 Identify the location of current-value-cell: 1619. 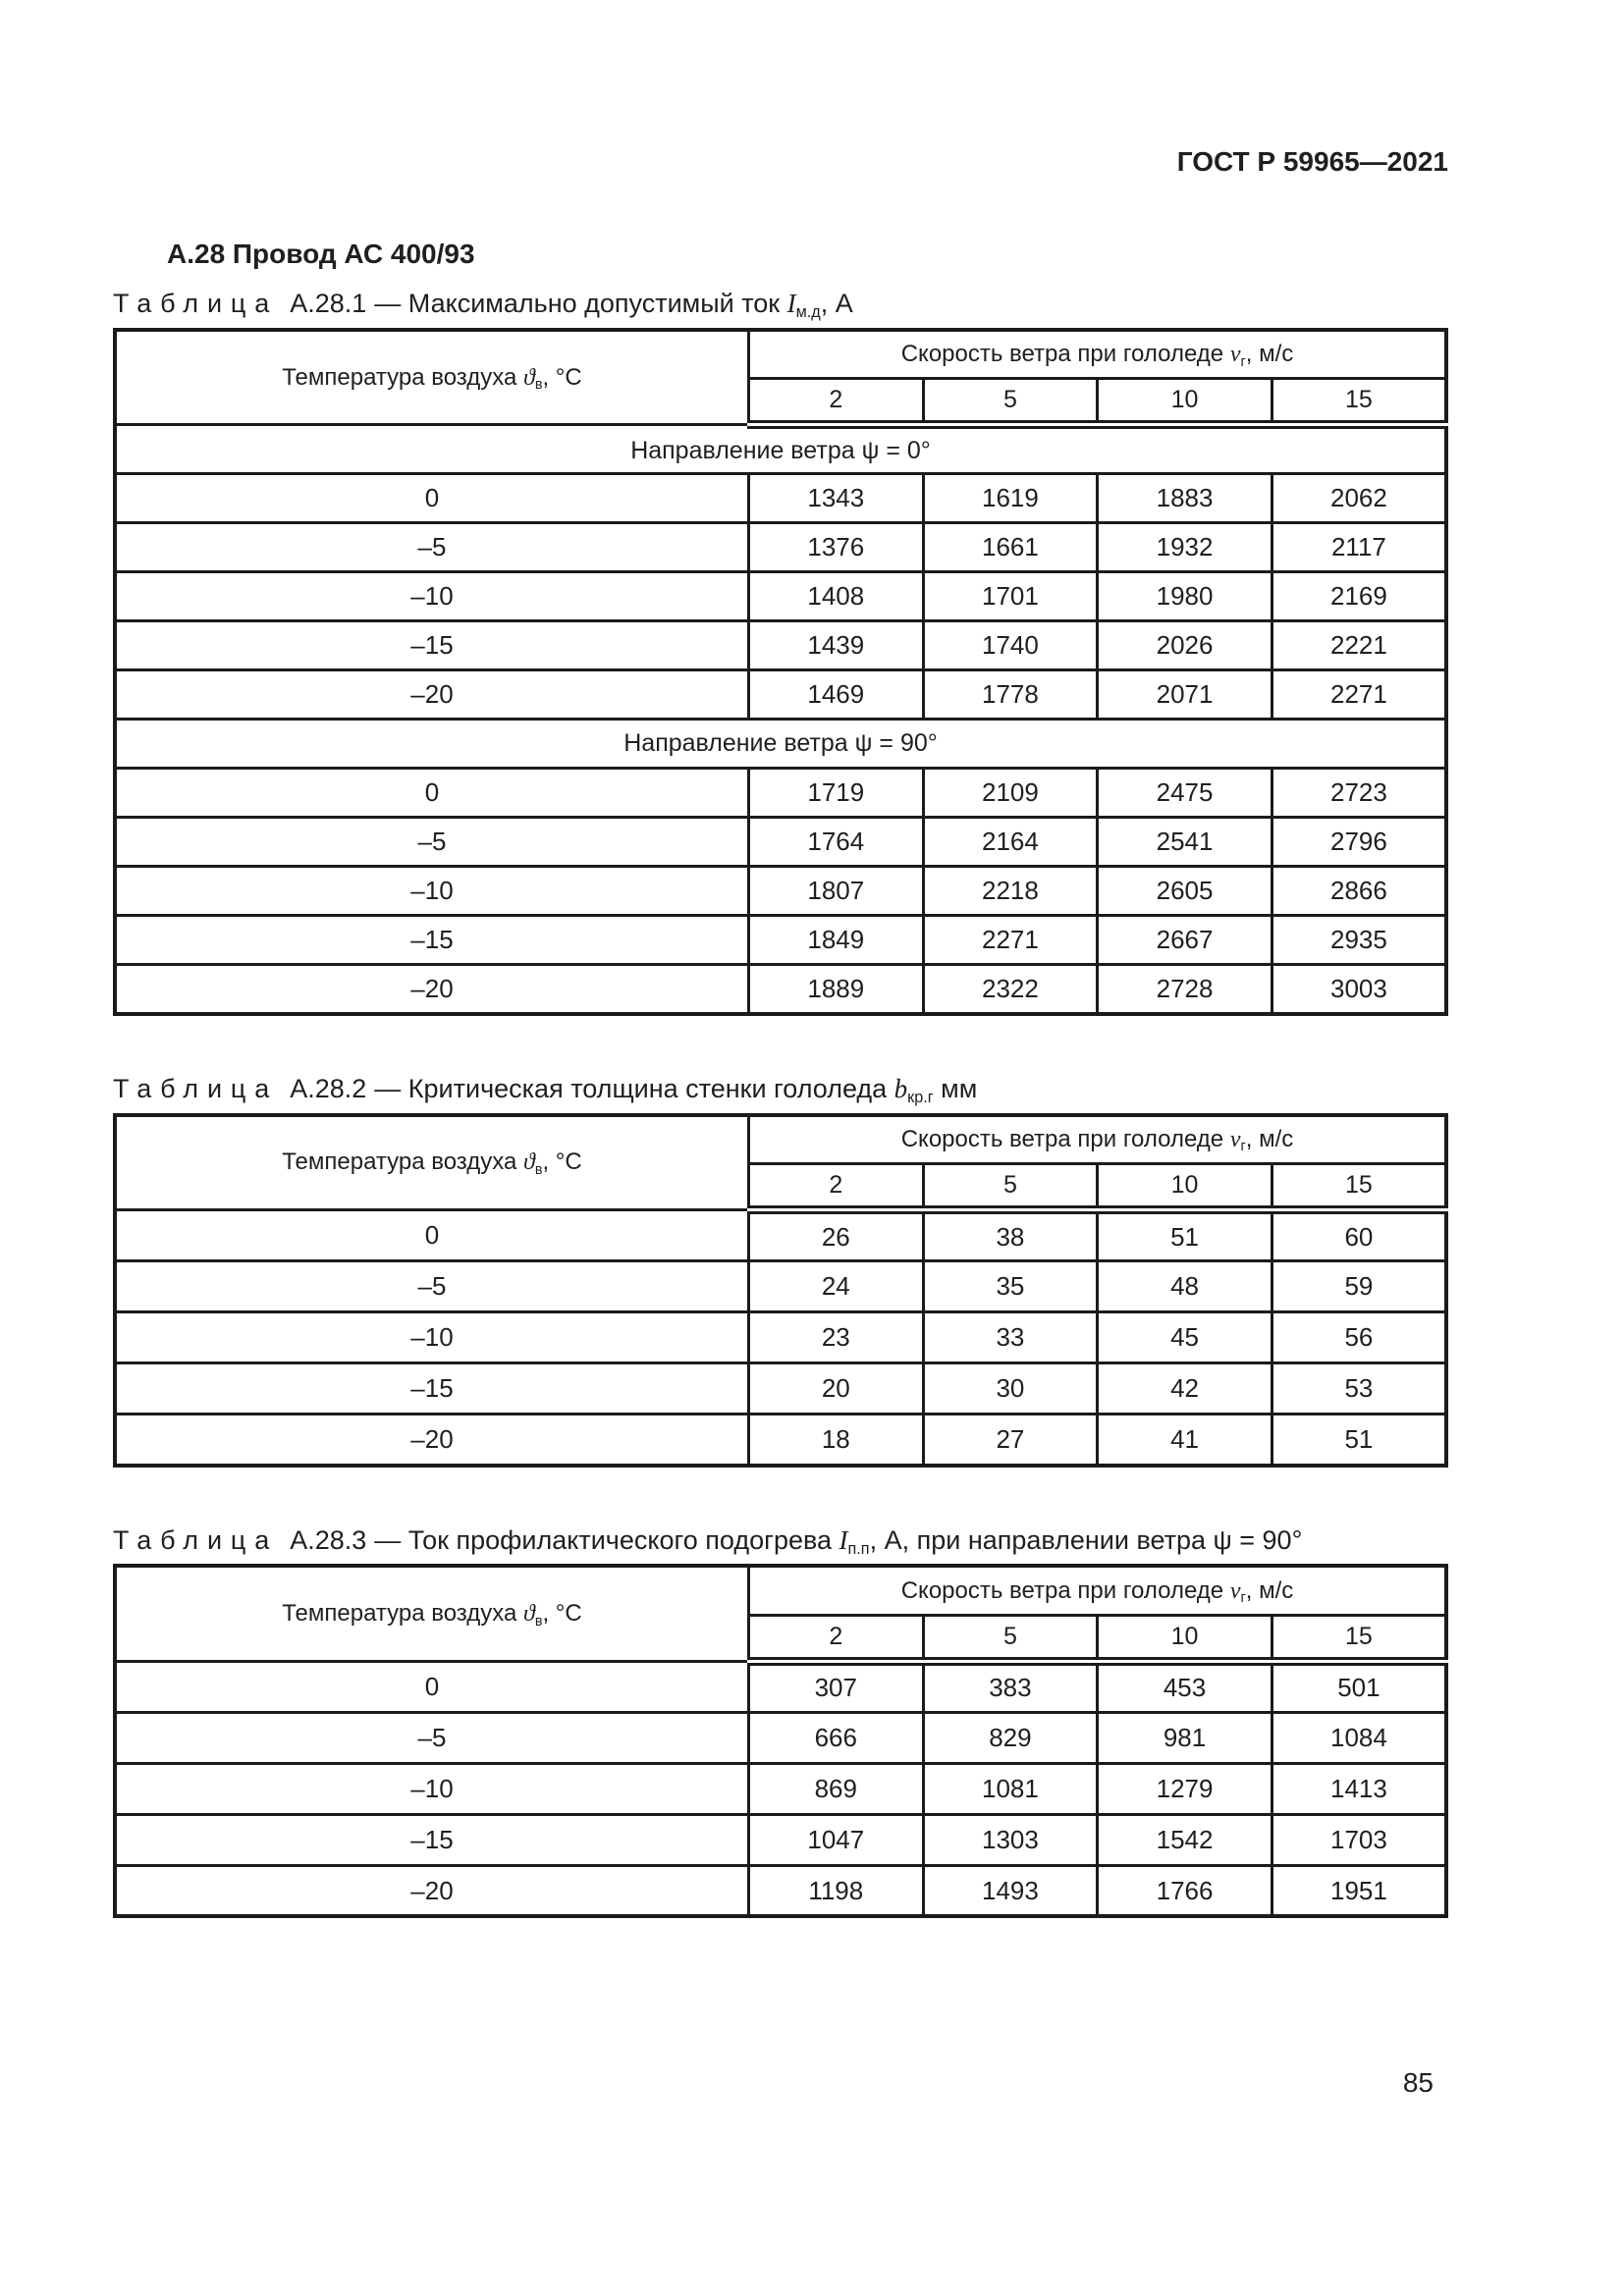
(1010, 499).